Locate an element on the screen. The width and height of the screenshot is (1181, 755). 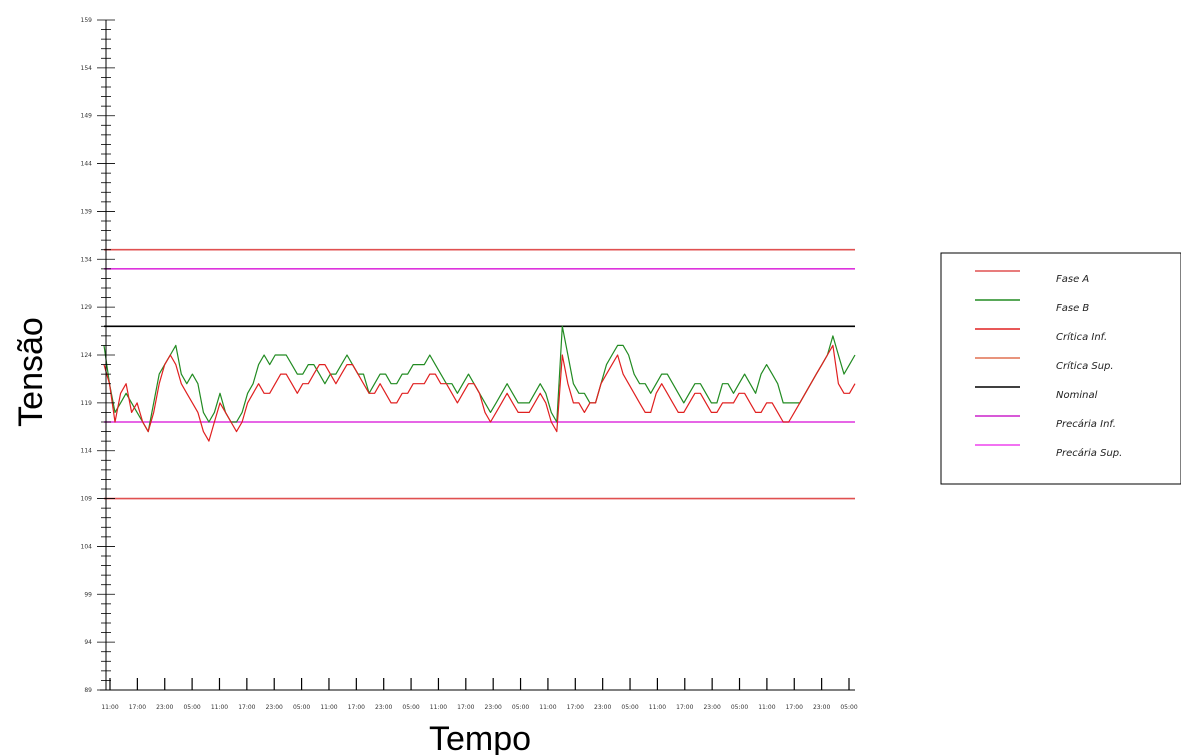
y-tick-label: 94 is located at coordinates (88, 642).